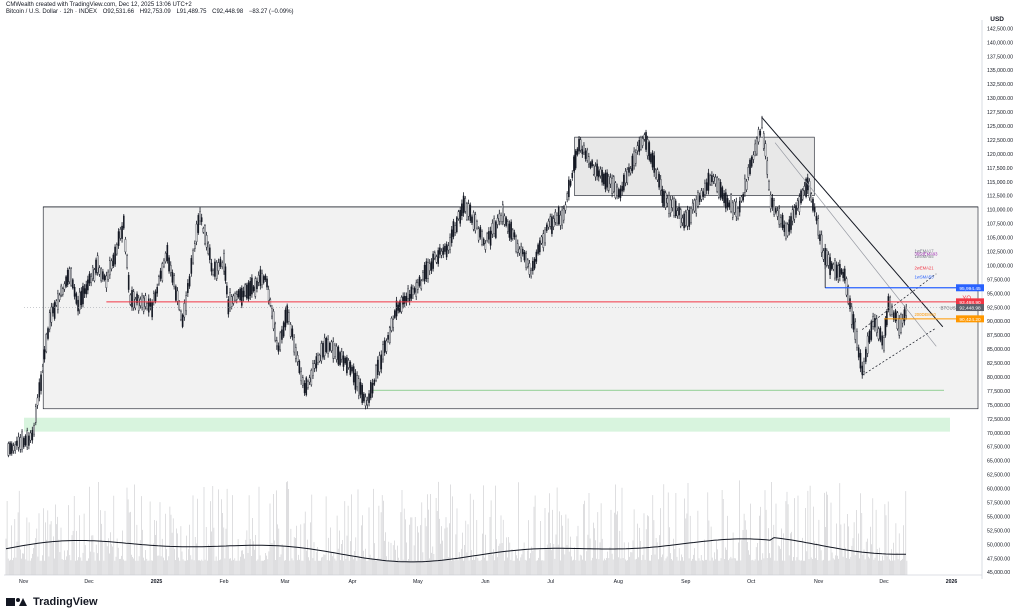  What do you see at coordinates (1000, 127) in the screenshot?
I see `y-tick-label: 125,000.00` at bounding box center [1000, 127].